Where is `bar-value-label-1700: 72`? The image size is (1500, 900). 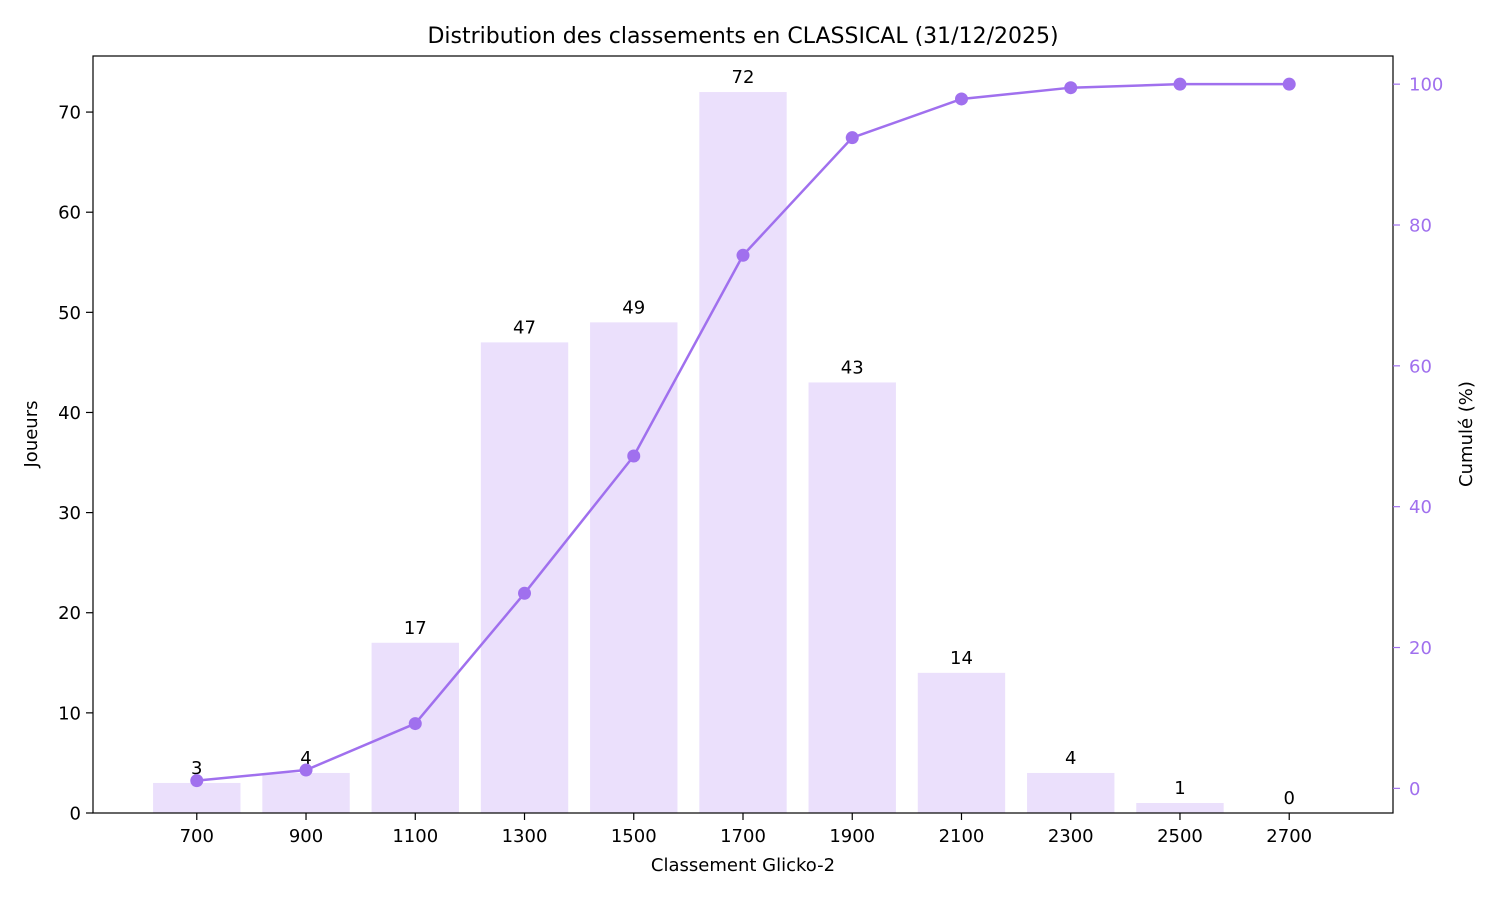 bar-value-label-1700: 72 is located at coordinates (743, 77).